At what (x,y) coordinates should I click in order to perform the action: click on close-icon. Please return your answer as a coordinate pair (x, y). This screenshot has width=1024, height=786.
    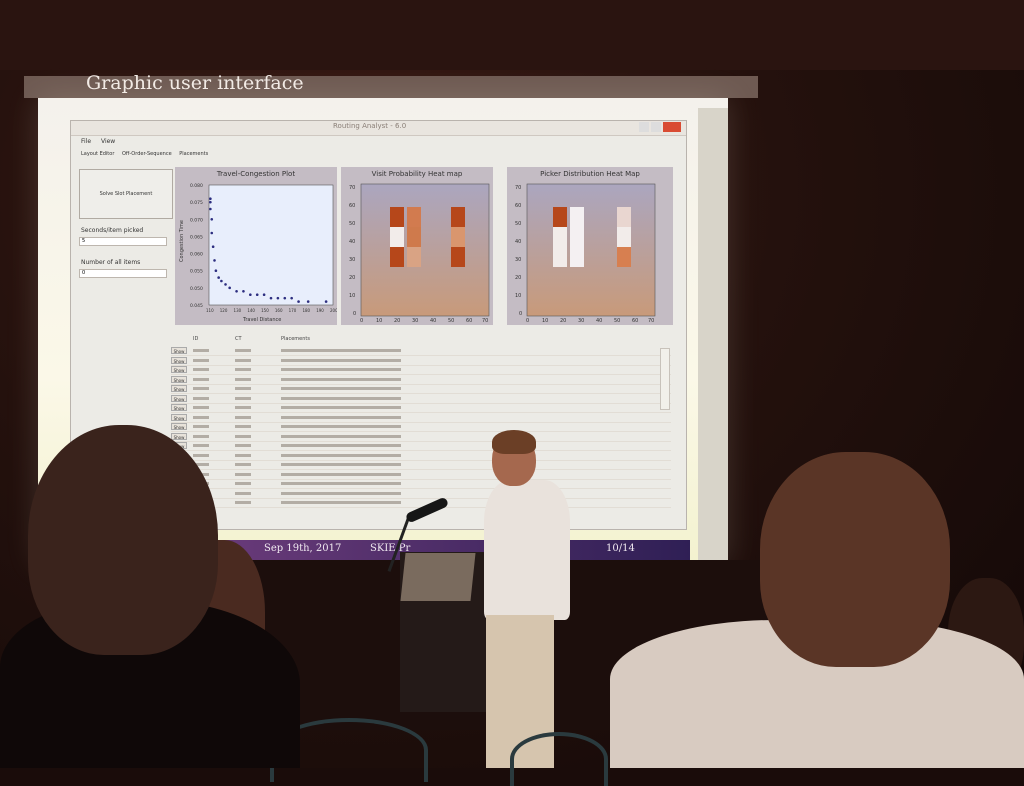
    Looking at the image, I should click on (672, 127).